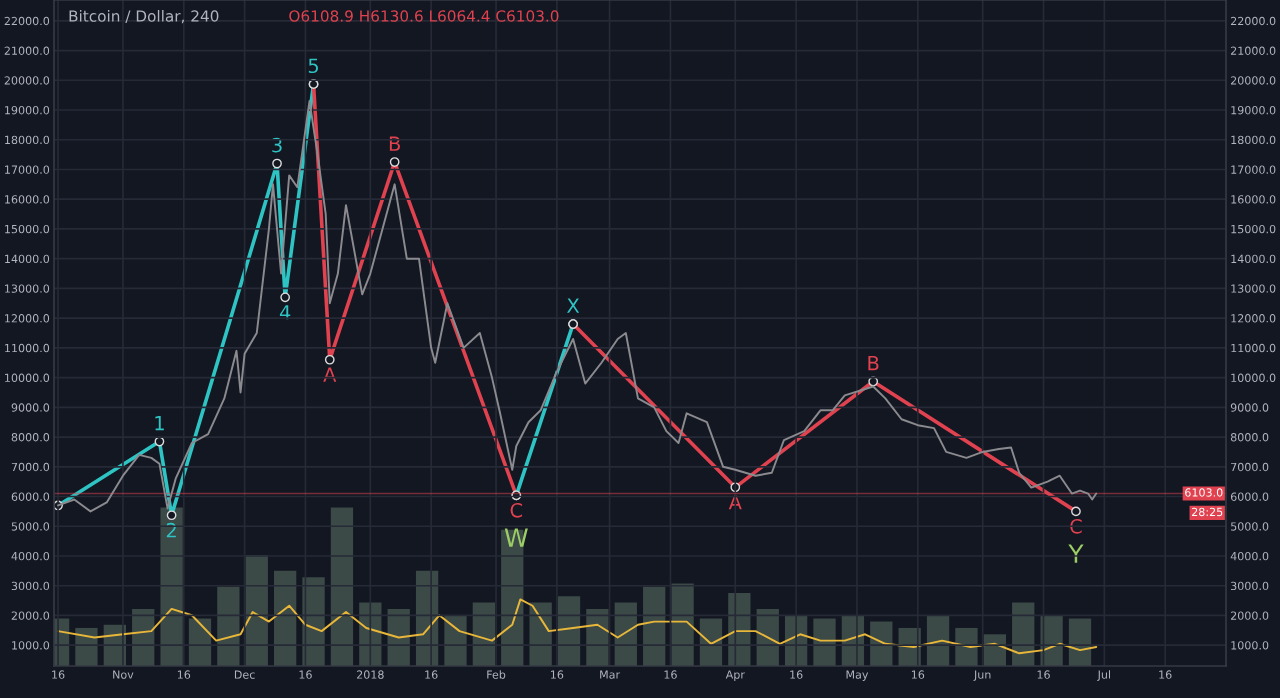  Describe the element at coordinates (1076, 553) in the screenshot. I see `annotation: Y` at that location.